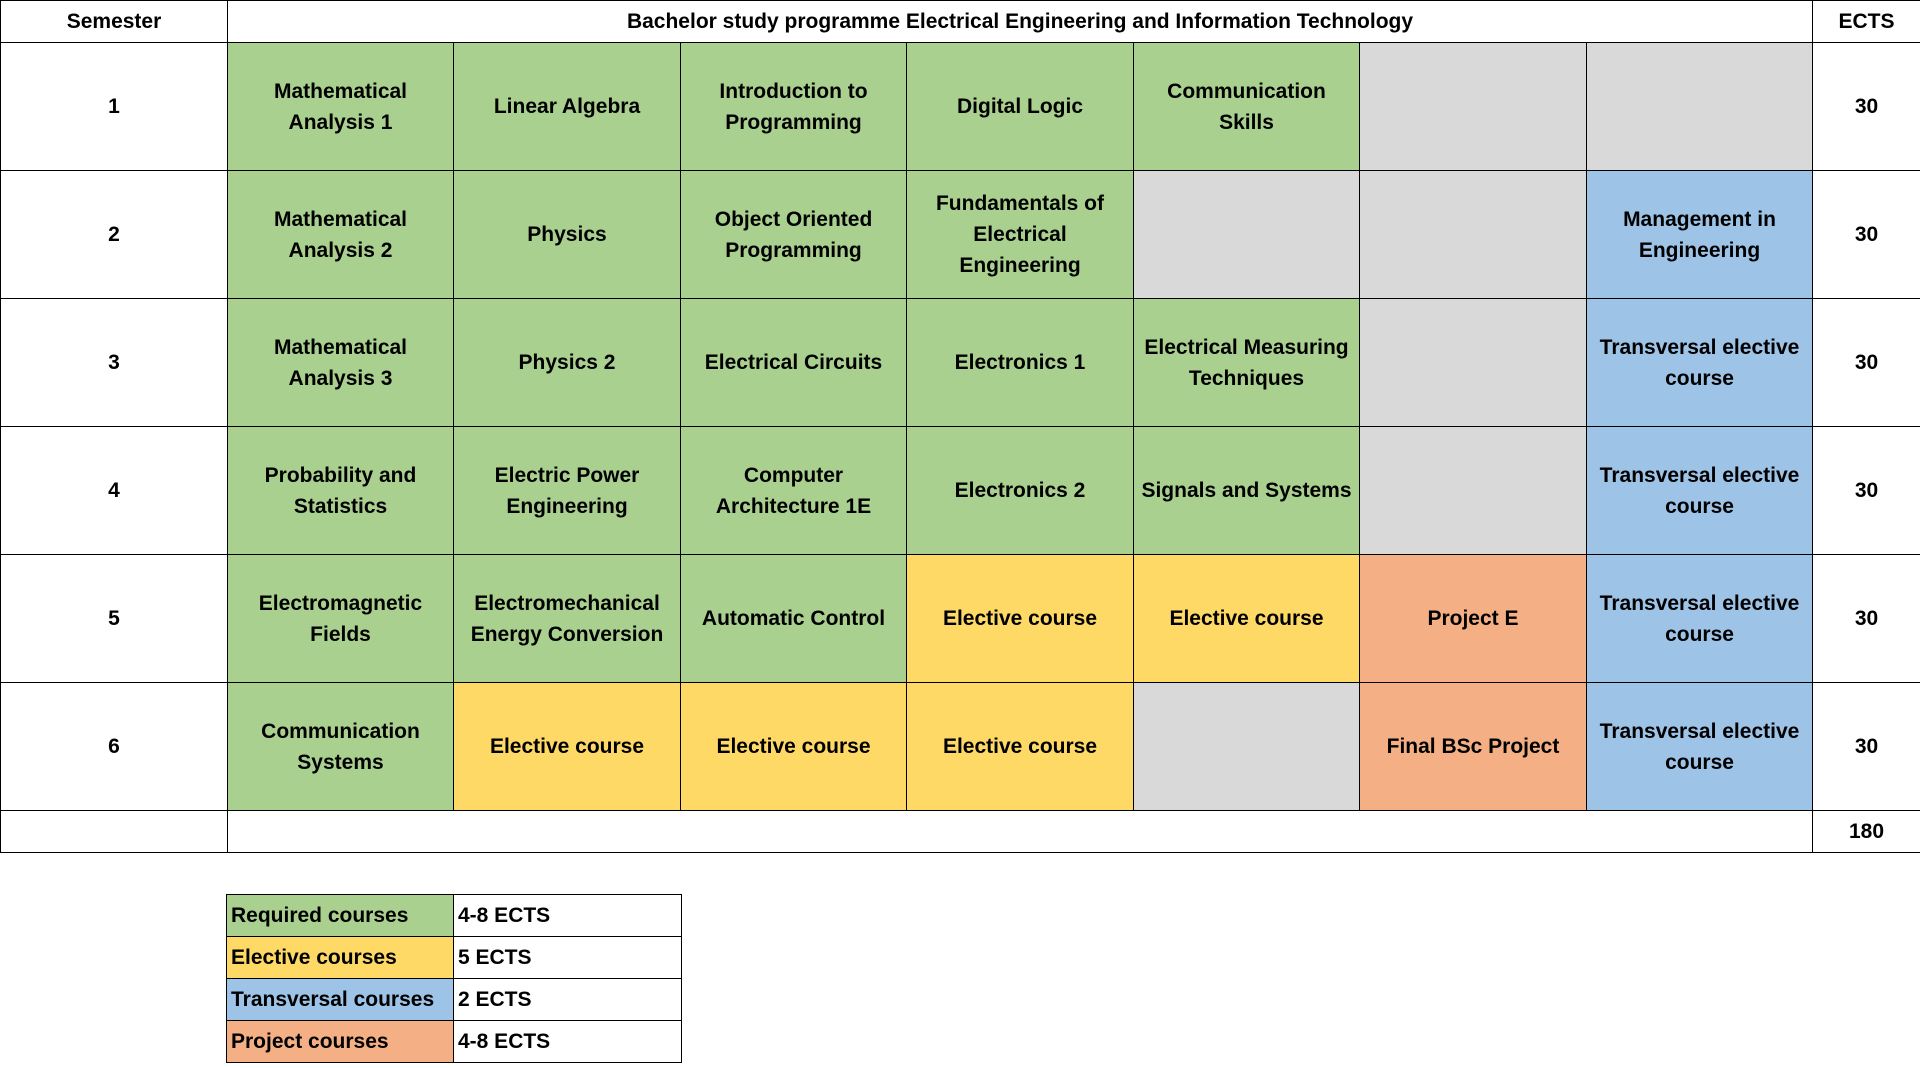 This screenshot has width=1920, height=1068. I want to click on course-cell-required: Electromechanical Energy Conversion, so click(567, 618).